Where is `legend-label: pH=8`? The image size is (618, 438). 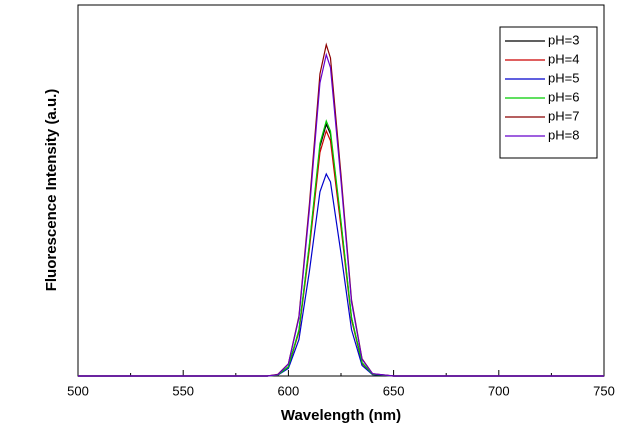
legend-label: pH=8 is located at coordinates (563, 134).